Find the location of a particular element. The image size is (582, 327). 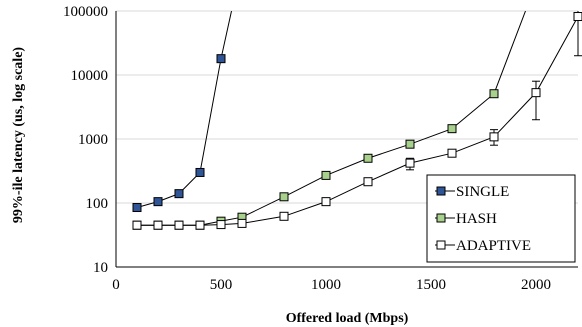

legend-marker-single is located at coordinates (441, 191).